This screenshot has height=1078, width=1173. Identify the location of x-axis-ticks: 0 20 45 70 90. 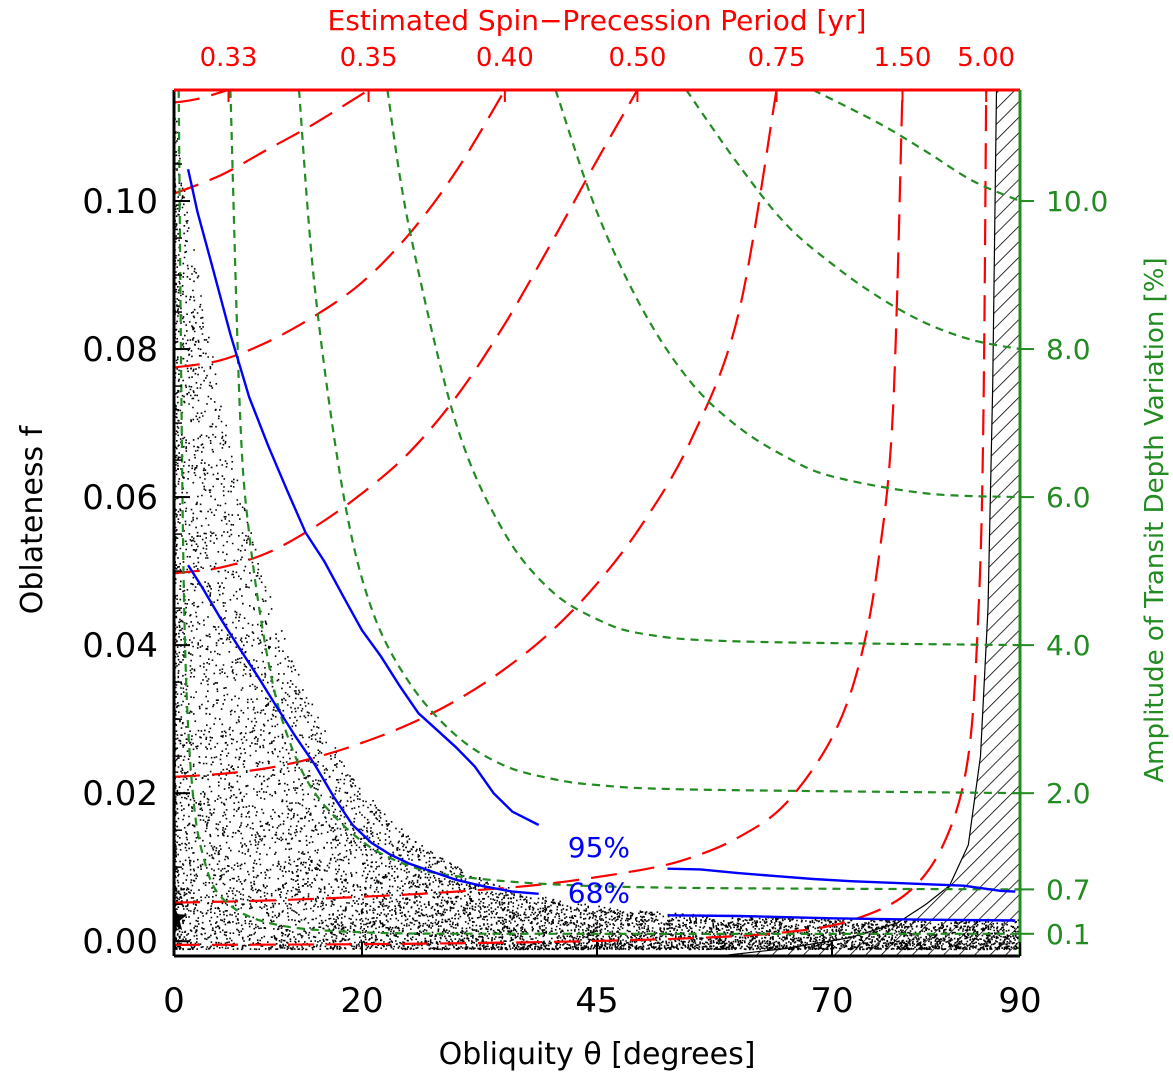
(602, 981).